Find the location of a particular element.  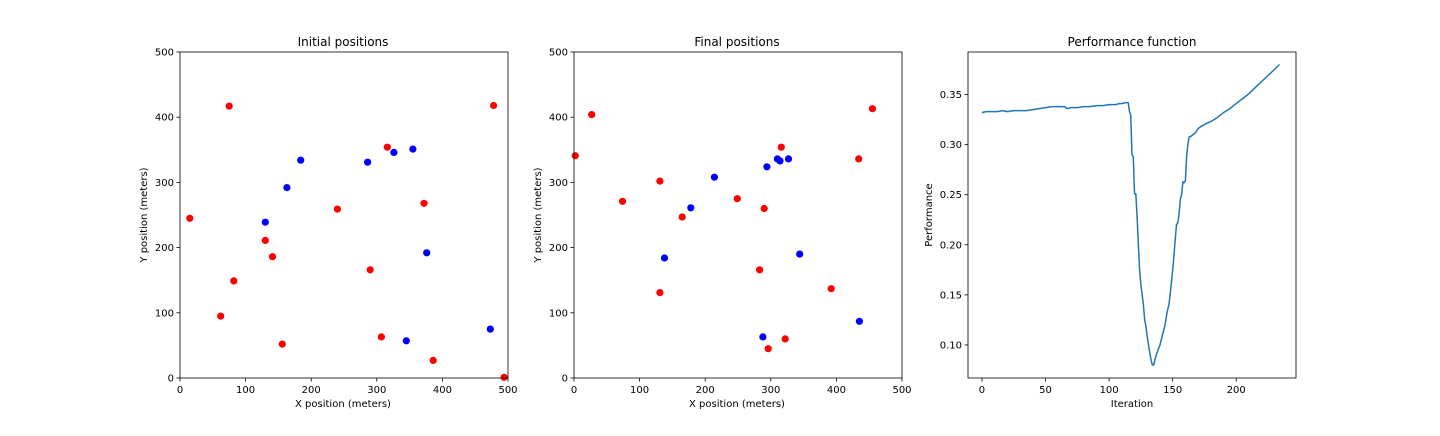

y-tick-label: 0.10 is located at coordinates (951, 345).